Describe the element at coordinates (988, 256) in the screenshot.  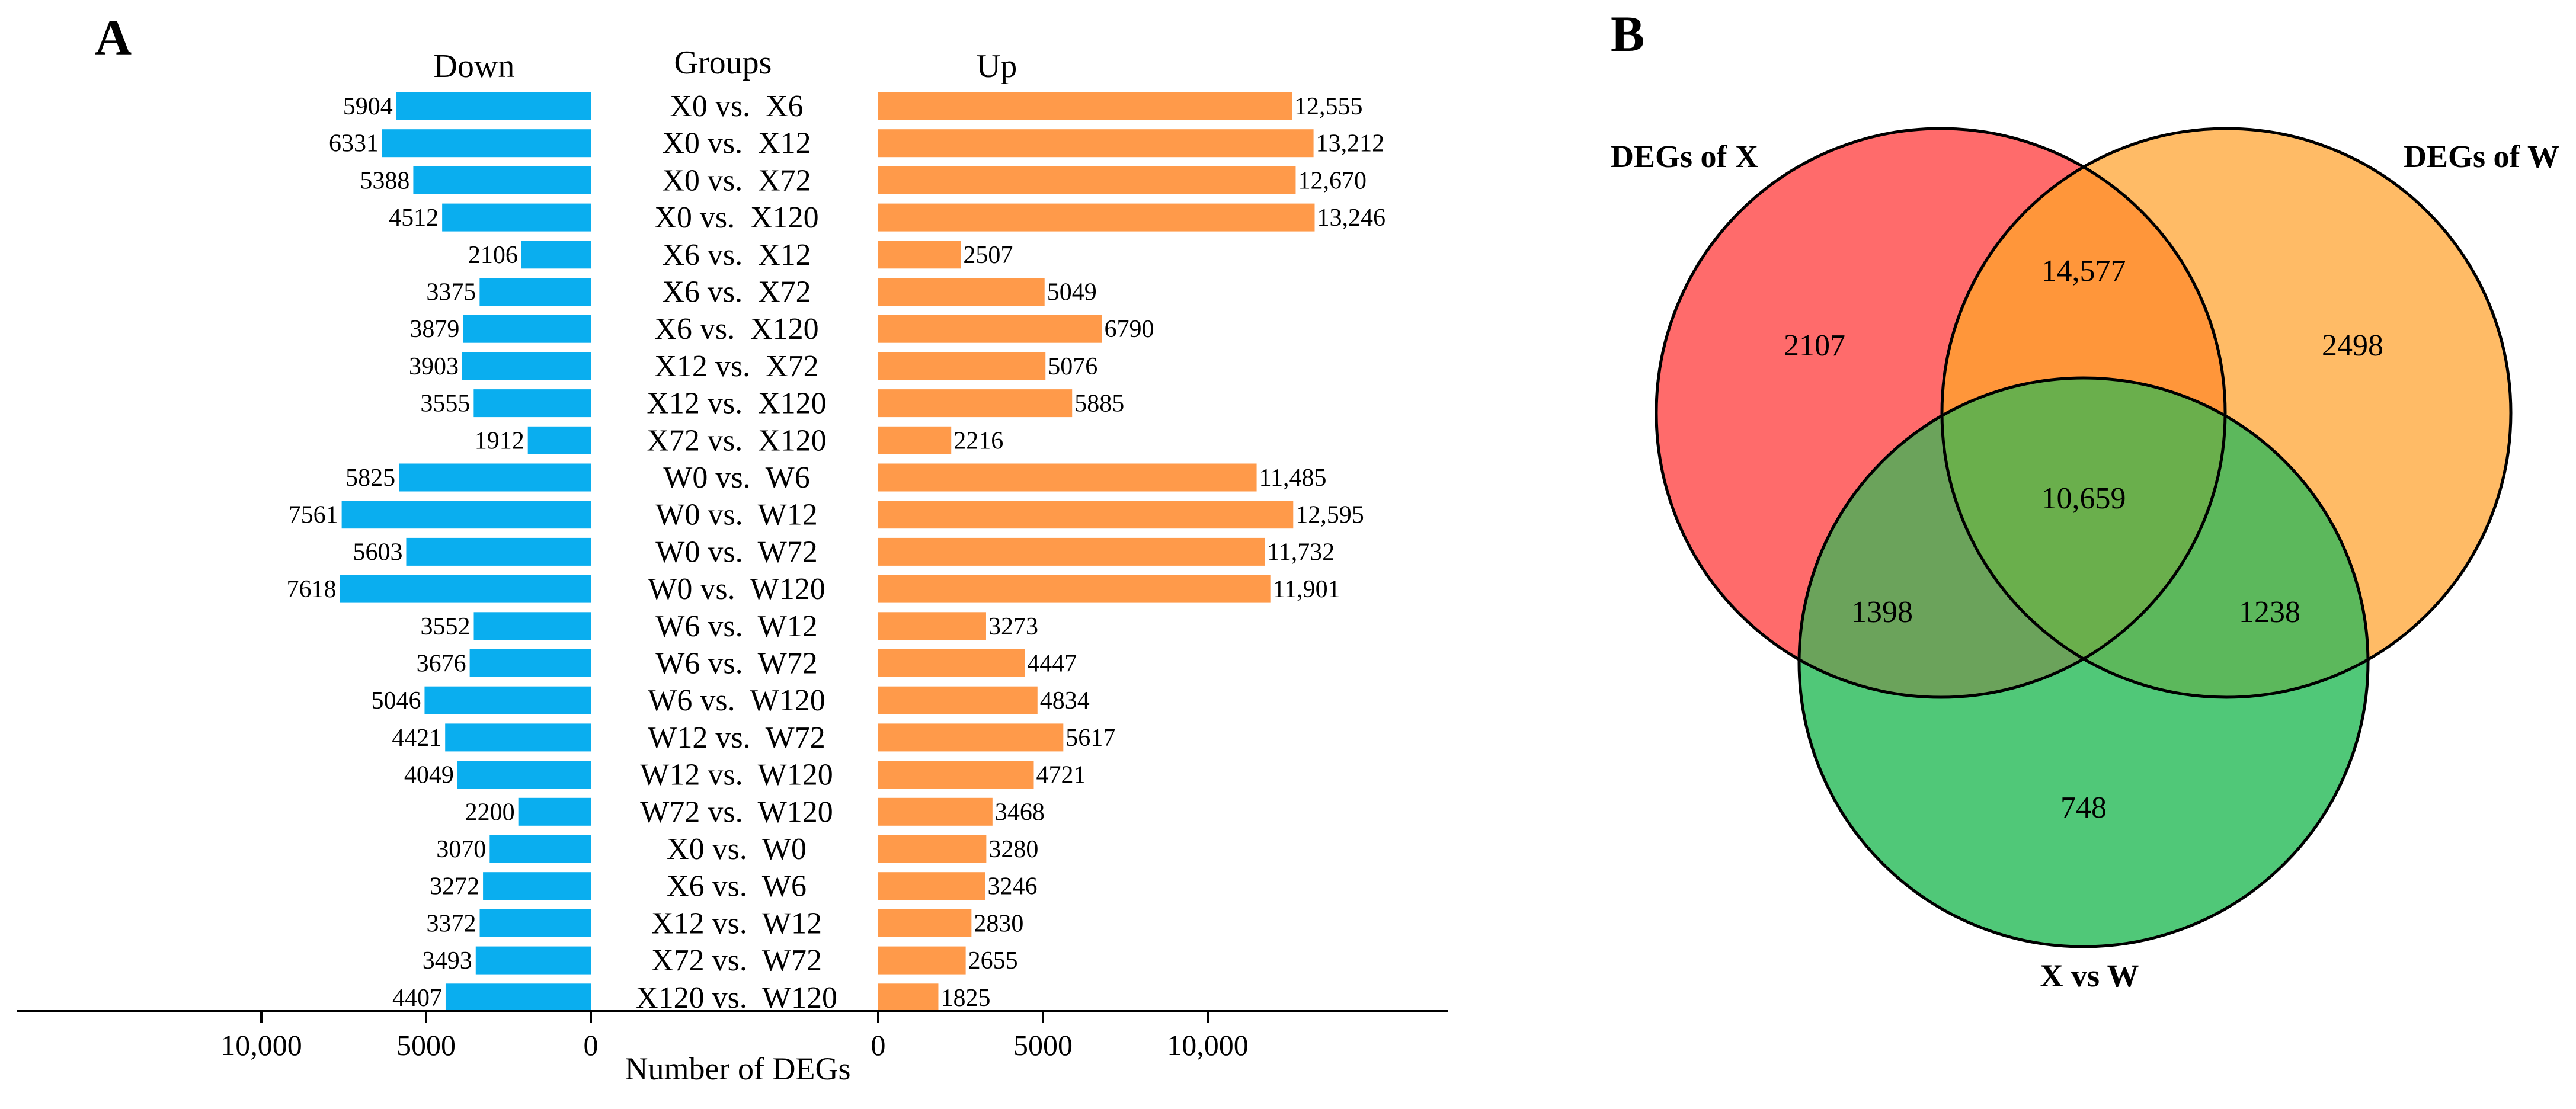
I see `up-value-label: 2507` at that location.